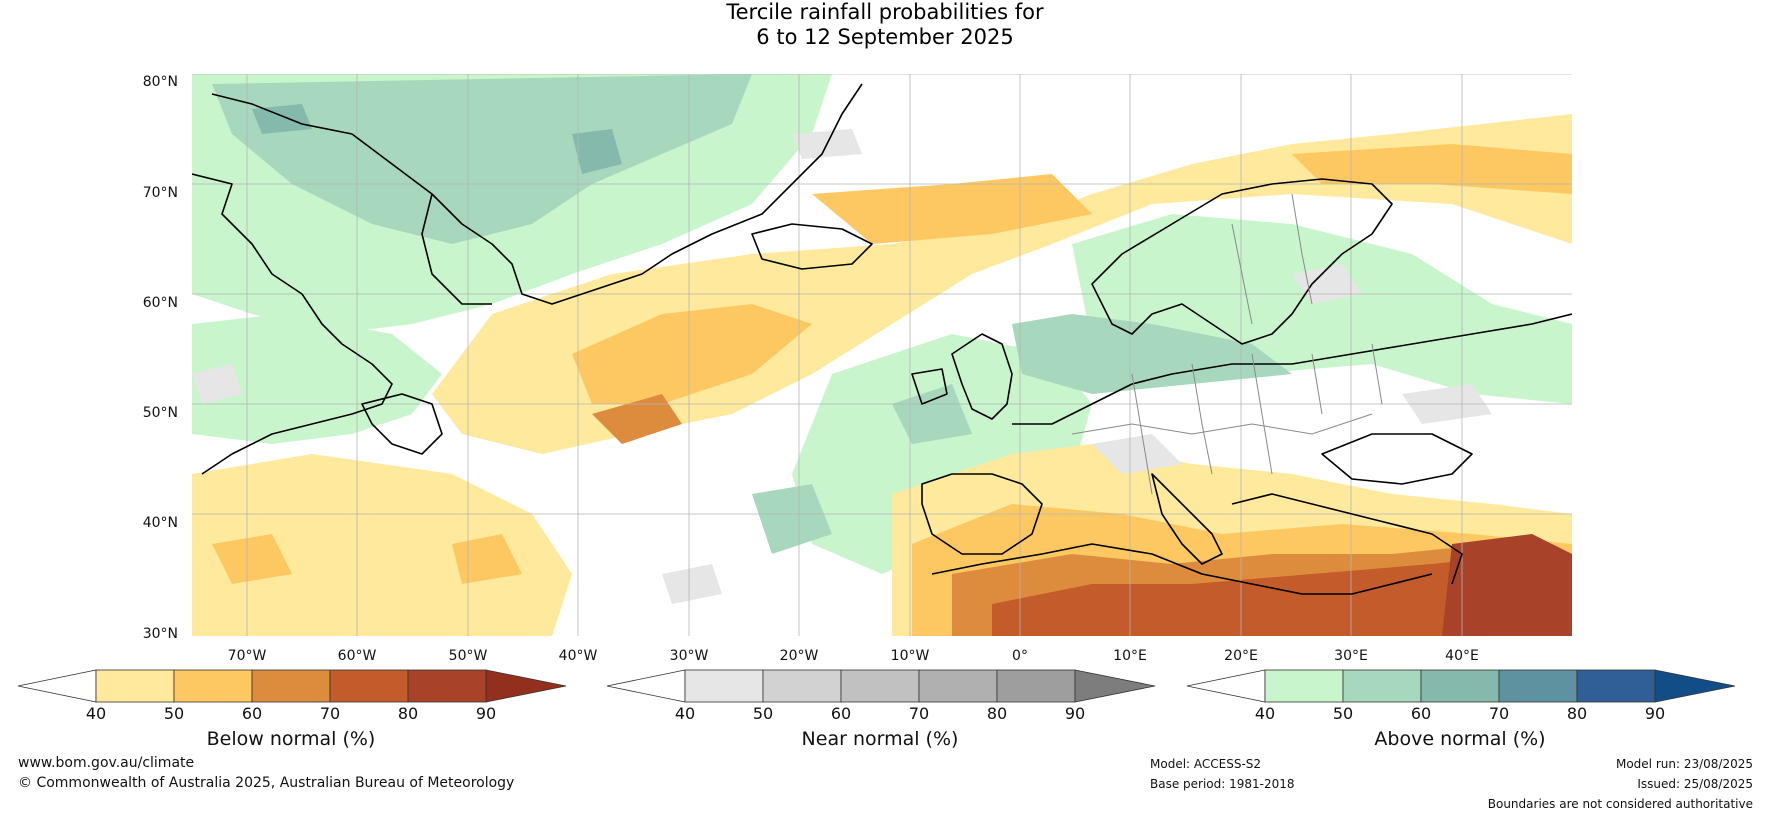 This screenshot has height=816, width=1770. What do you see at coordinates (247, 656) in the screenshot?
I see `lon-label-70w: 70°W` at bounding box center [247, 656].